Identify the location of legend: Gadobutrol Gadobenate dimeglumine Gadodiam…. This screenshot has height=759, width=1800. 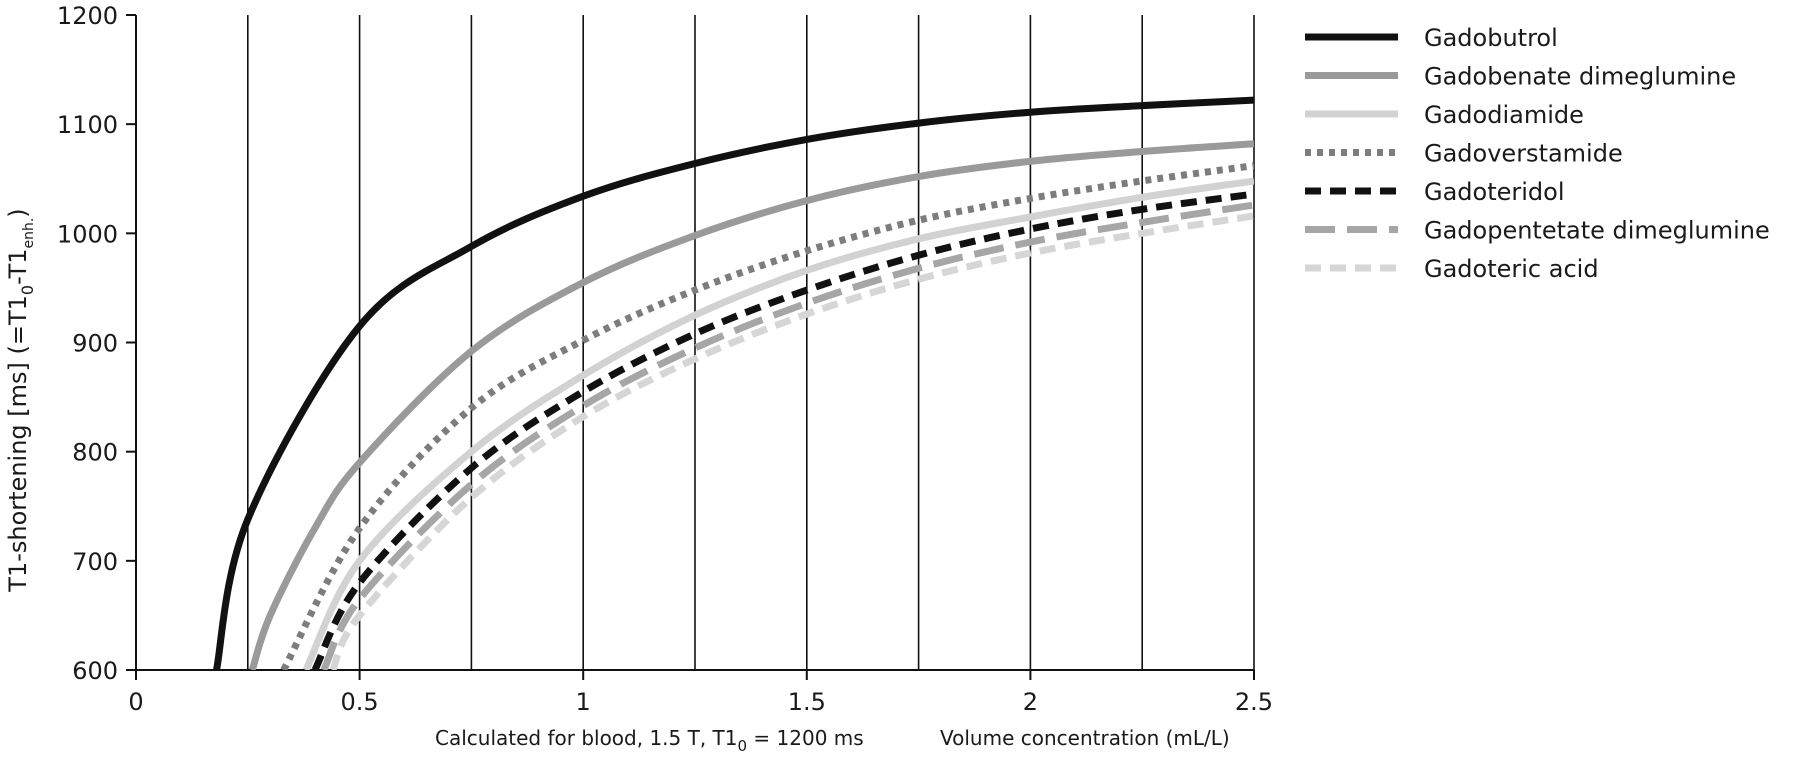
(1537, 153).